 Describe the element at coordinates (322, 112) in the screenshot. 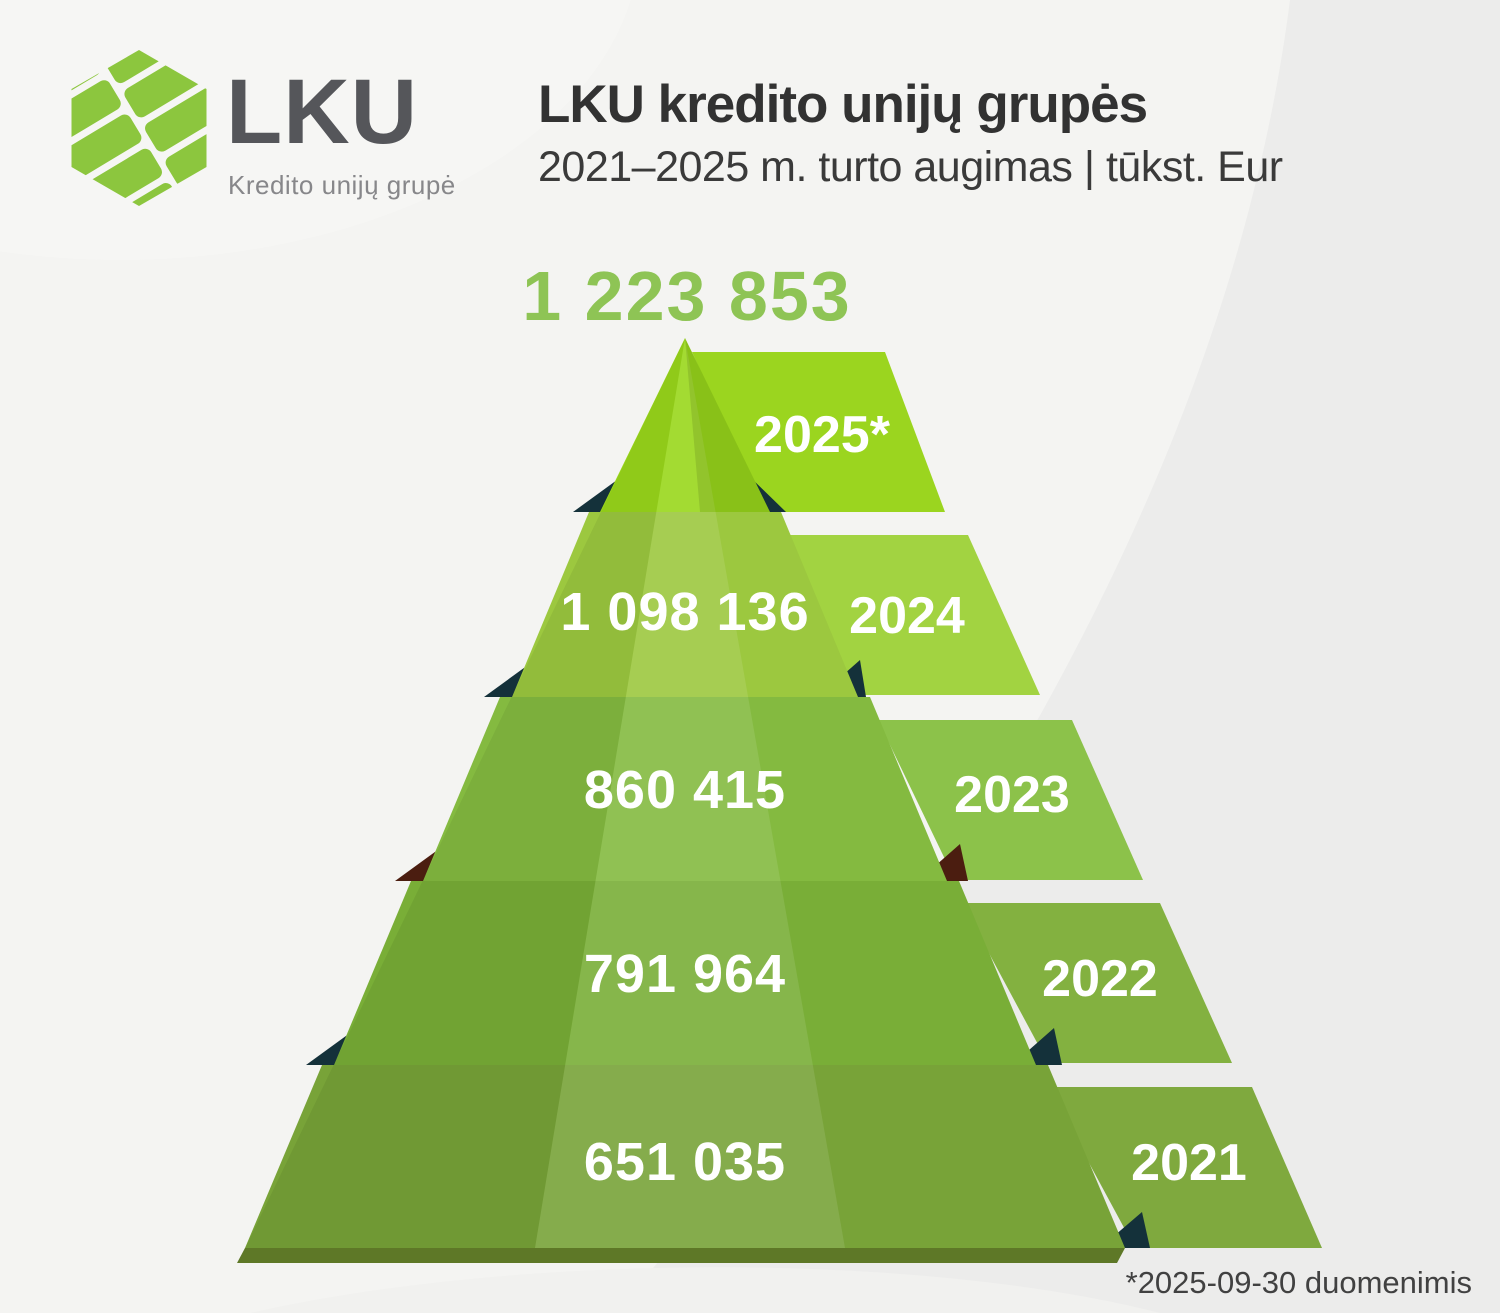

I see `brand-name: LKU` at that location.